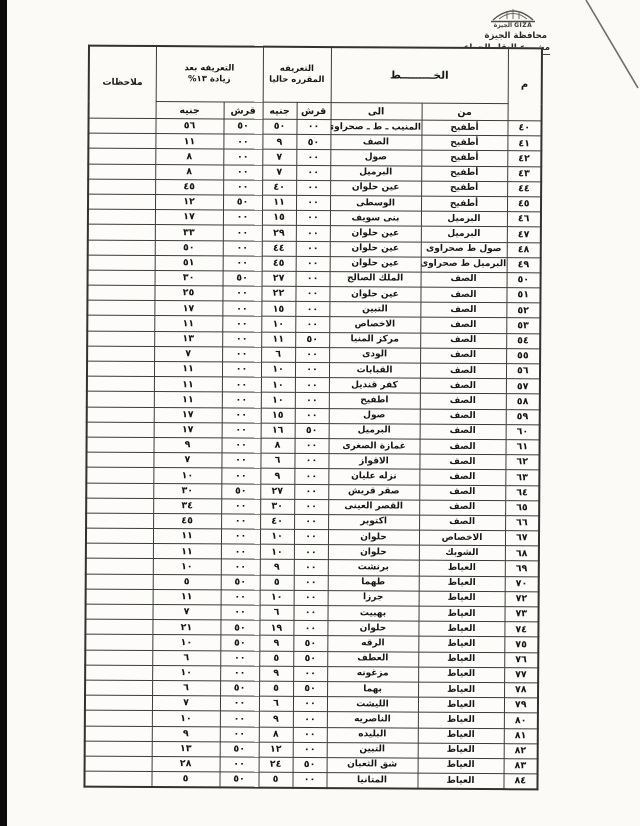  I want to click on header-increased-tariff-line1: التعريفه بعد, so click(209, 68).